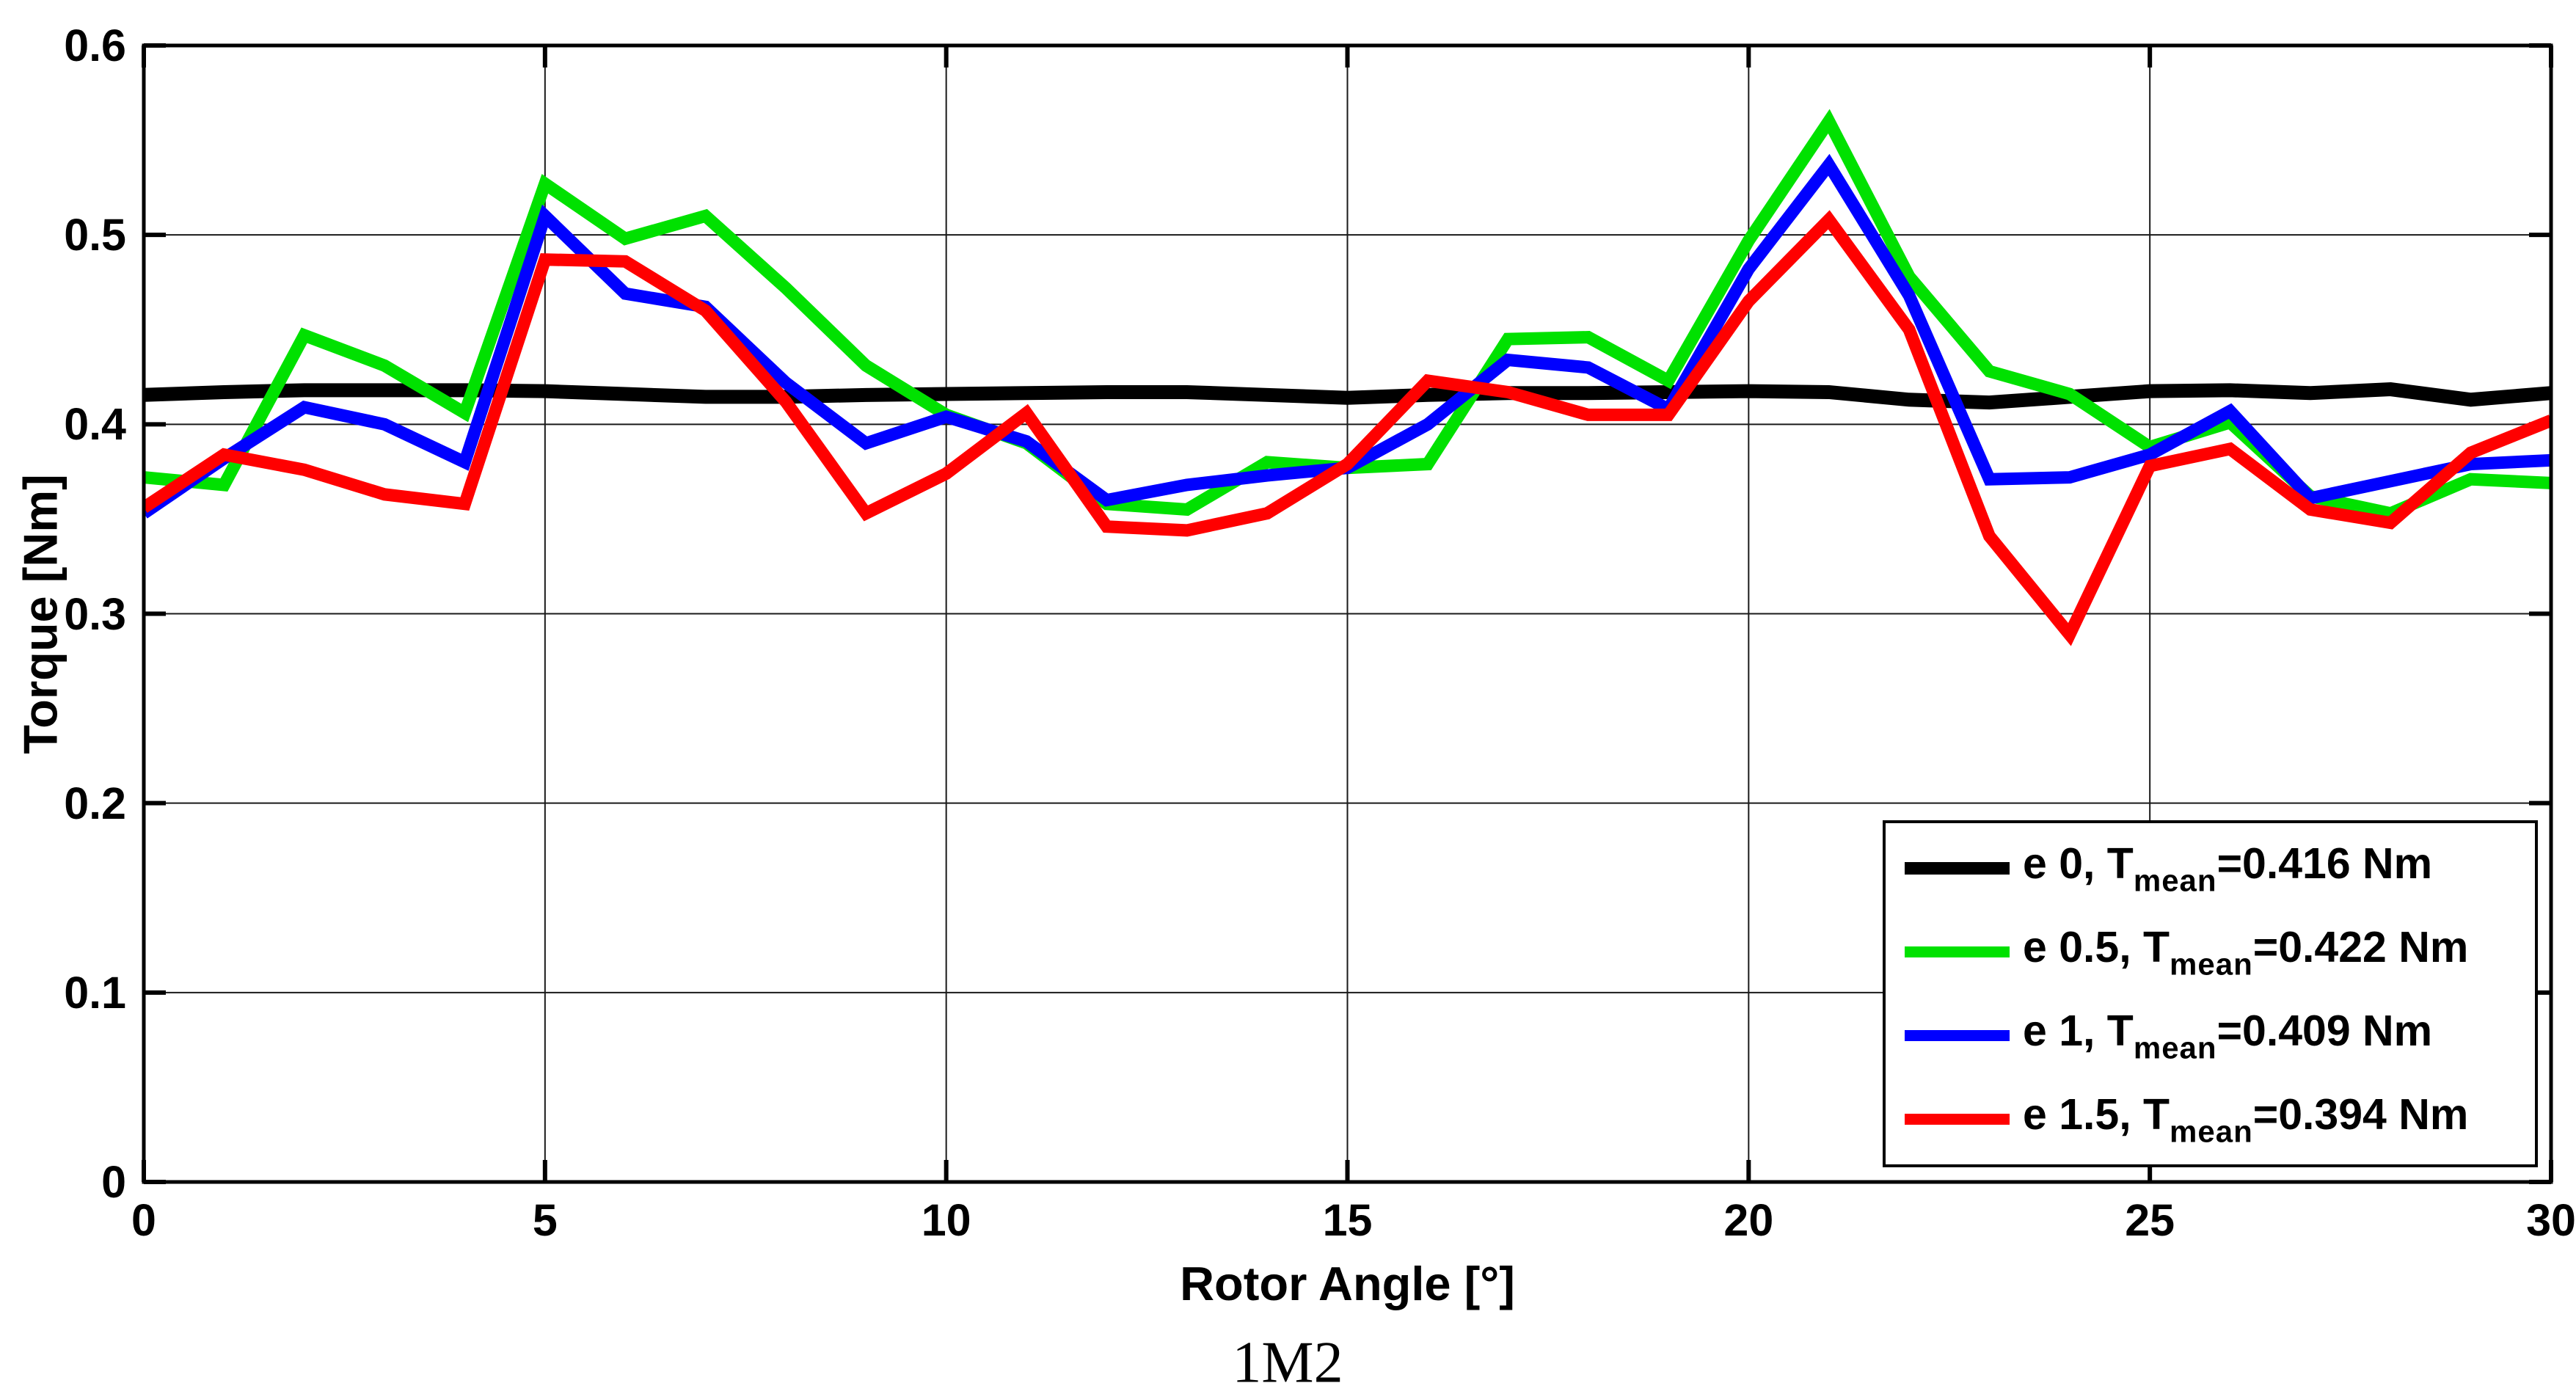 The height and width of the screenshot is (1394, 2576). What do you see at coordinates (1749, 1220) in the screenshot?
I see `x-tick-label-20: 20` at bounding box center [1749, 1220].